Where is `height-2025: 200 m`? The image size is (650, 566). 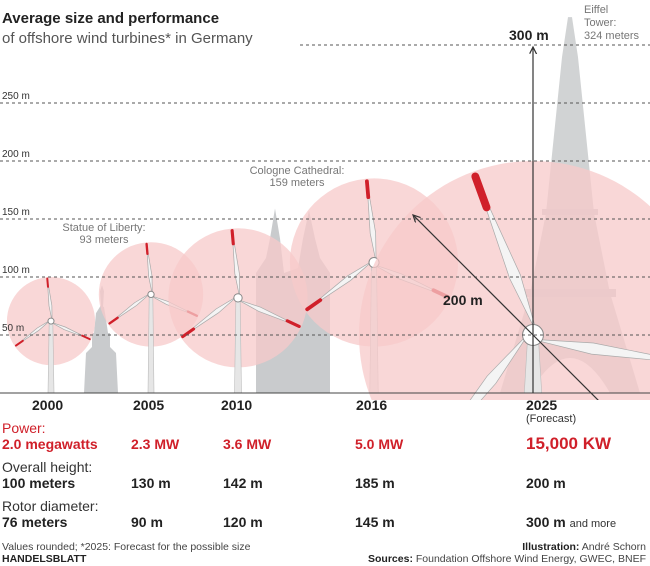
height-2025: 200 m is located at coordinates (546, 483).